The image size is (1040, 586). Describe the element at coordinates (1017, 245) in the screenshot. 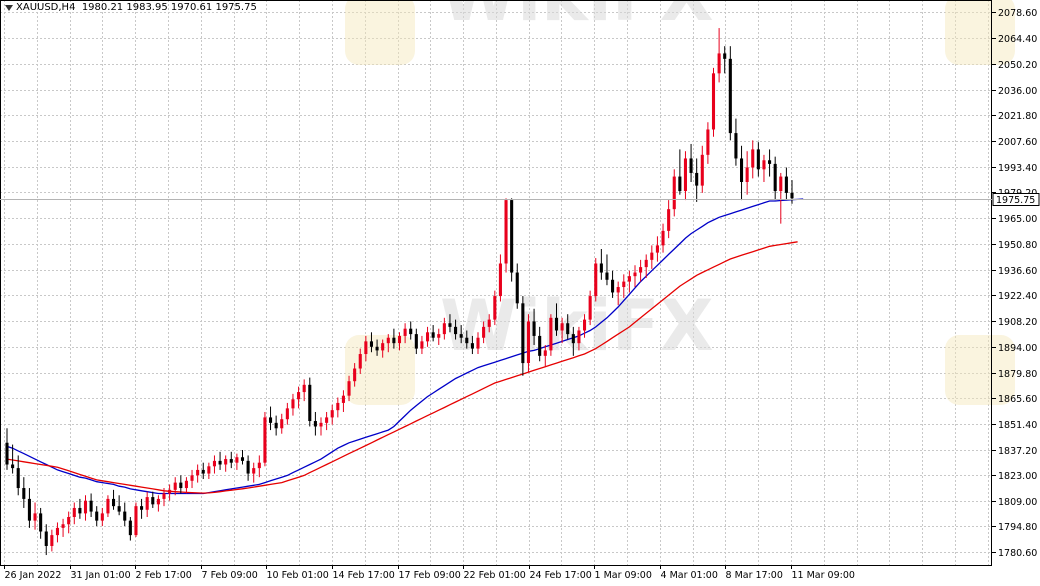

I see `price-tick-label: 1950.80` at that location.